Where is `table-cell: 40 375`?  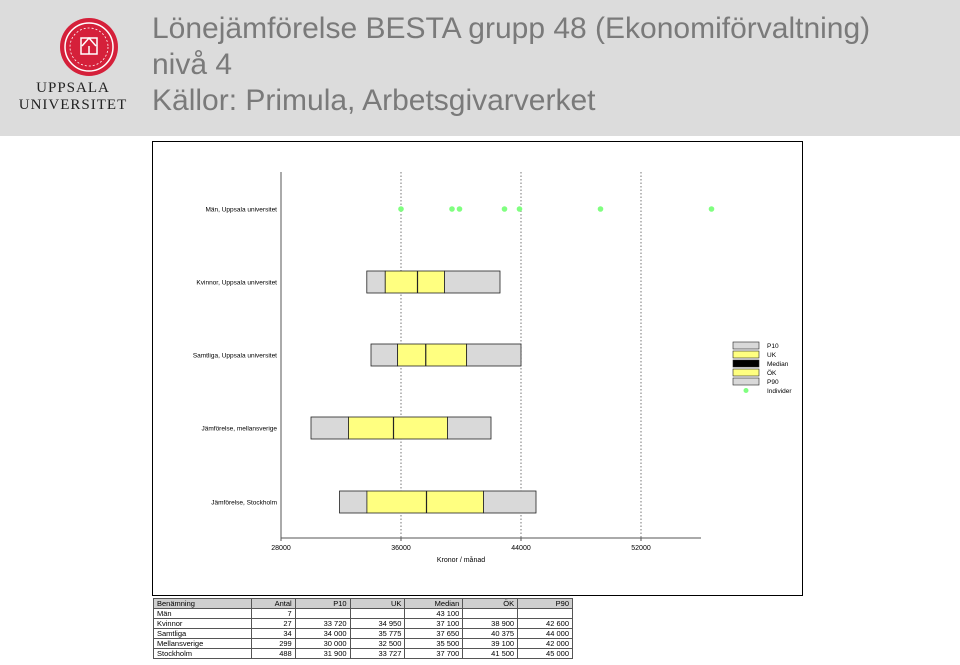 table-cell: 40 375 is located at coordinates (490, 633).